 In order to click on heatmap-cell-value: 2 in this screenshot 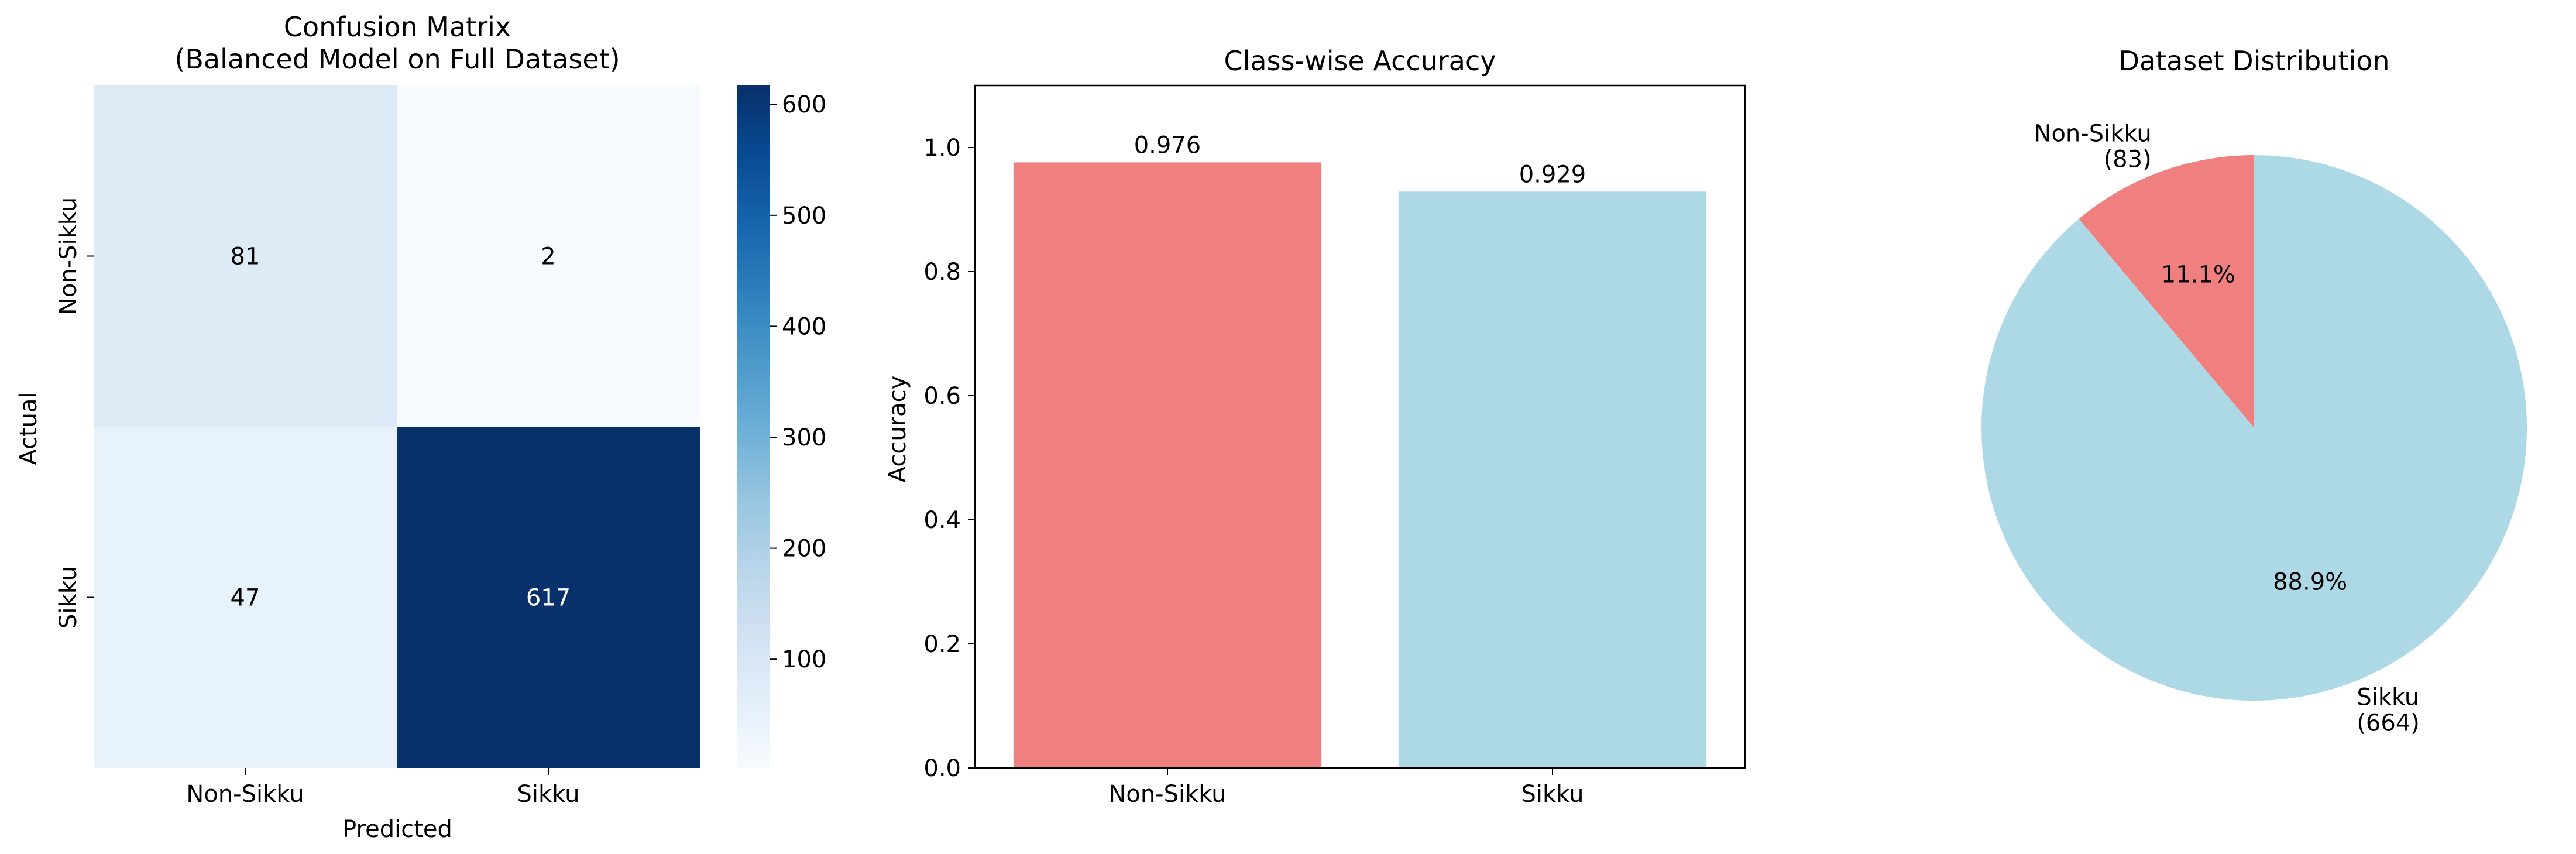, I will do `click(548, 256)`.